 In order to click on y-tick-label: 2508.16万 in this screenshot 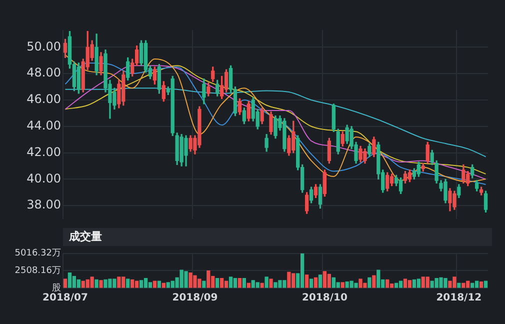, I will do `click(37, 271)`.